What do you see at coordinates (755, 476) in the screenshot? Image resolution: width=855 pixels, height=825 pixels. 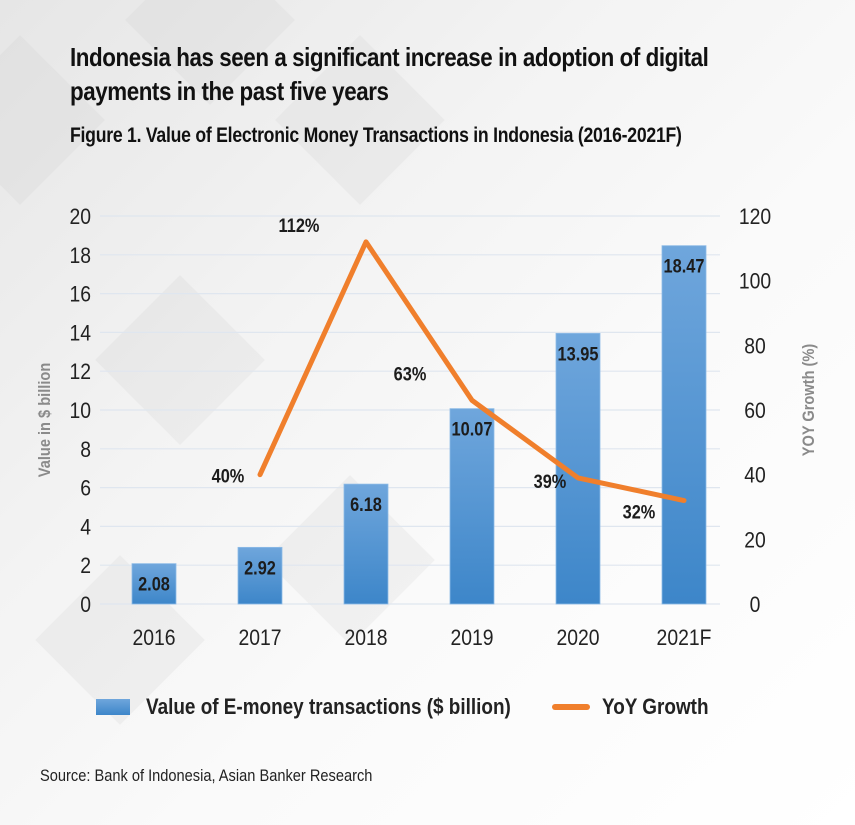 I see `right-axis-tick-label: 40` at bounding box center [755, 476].